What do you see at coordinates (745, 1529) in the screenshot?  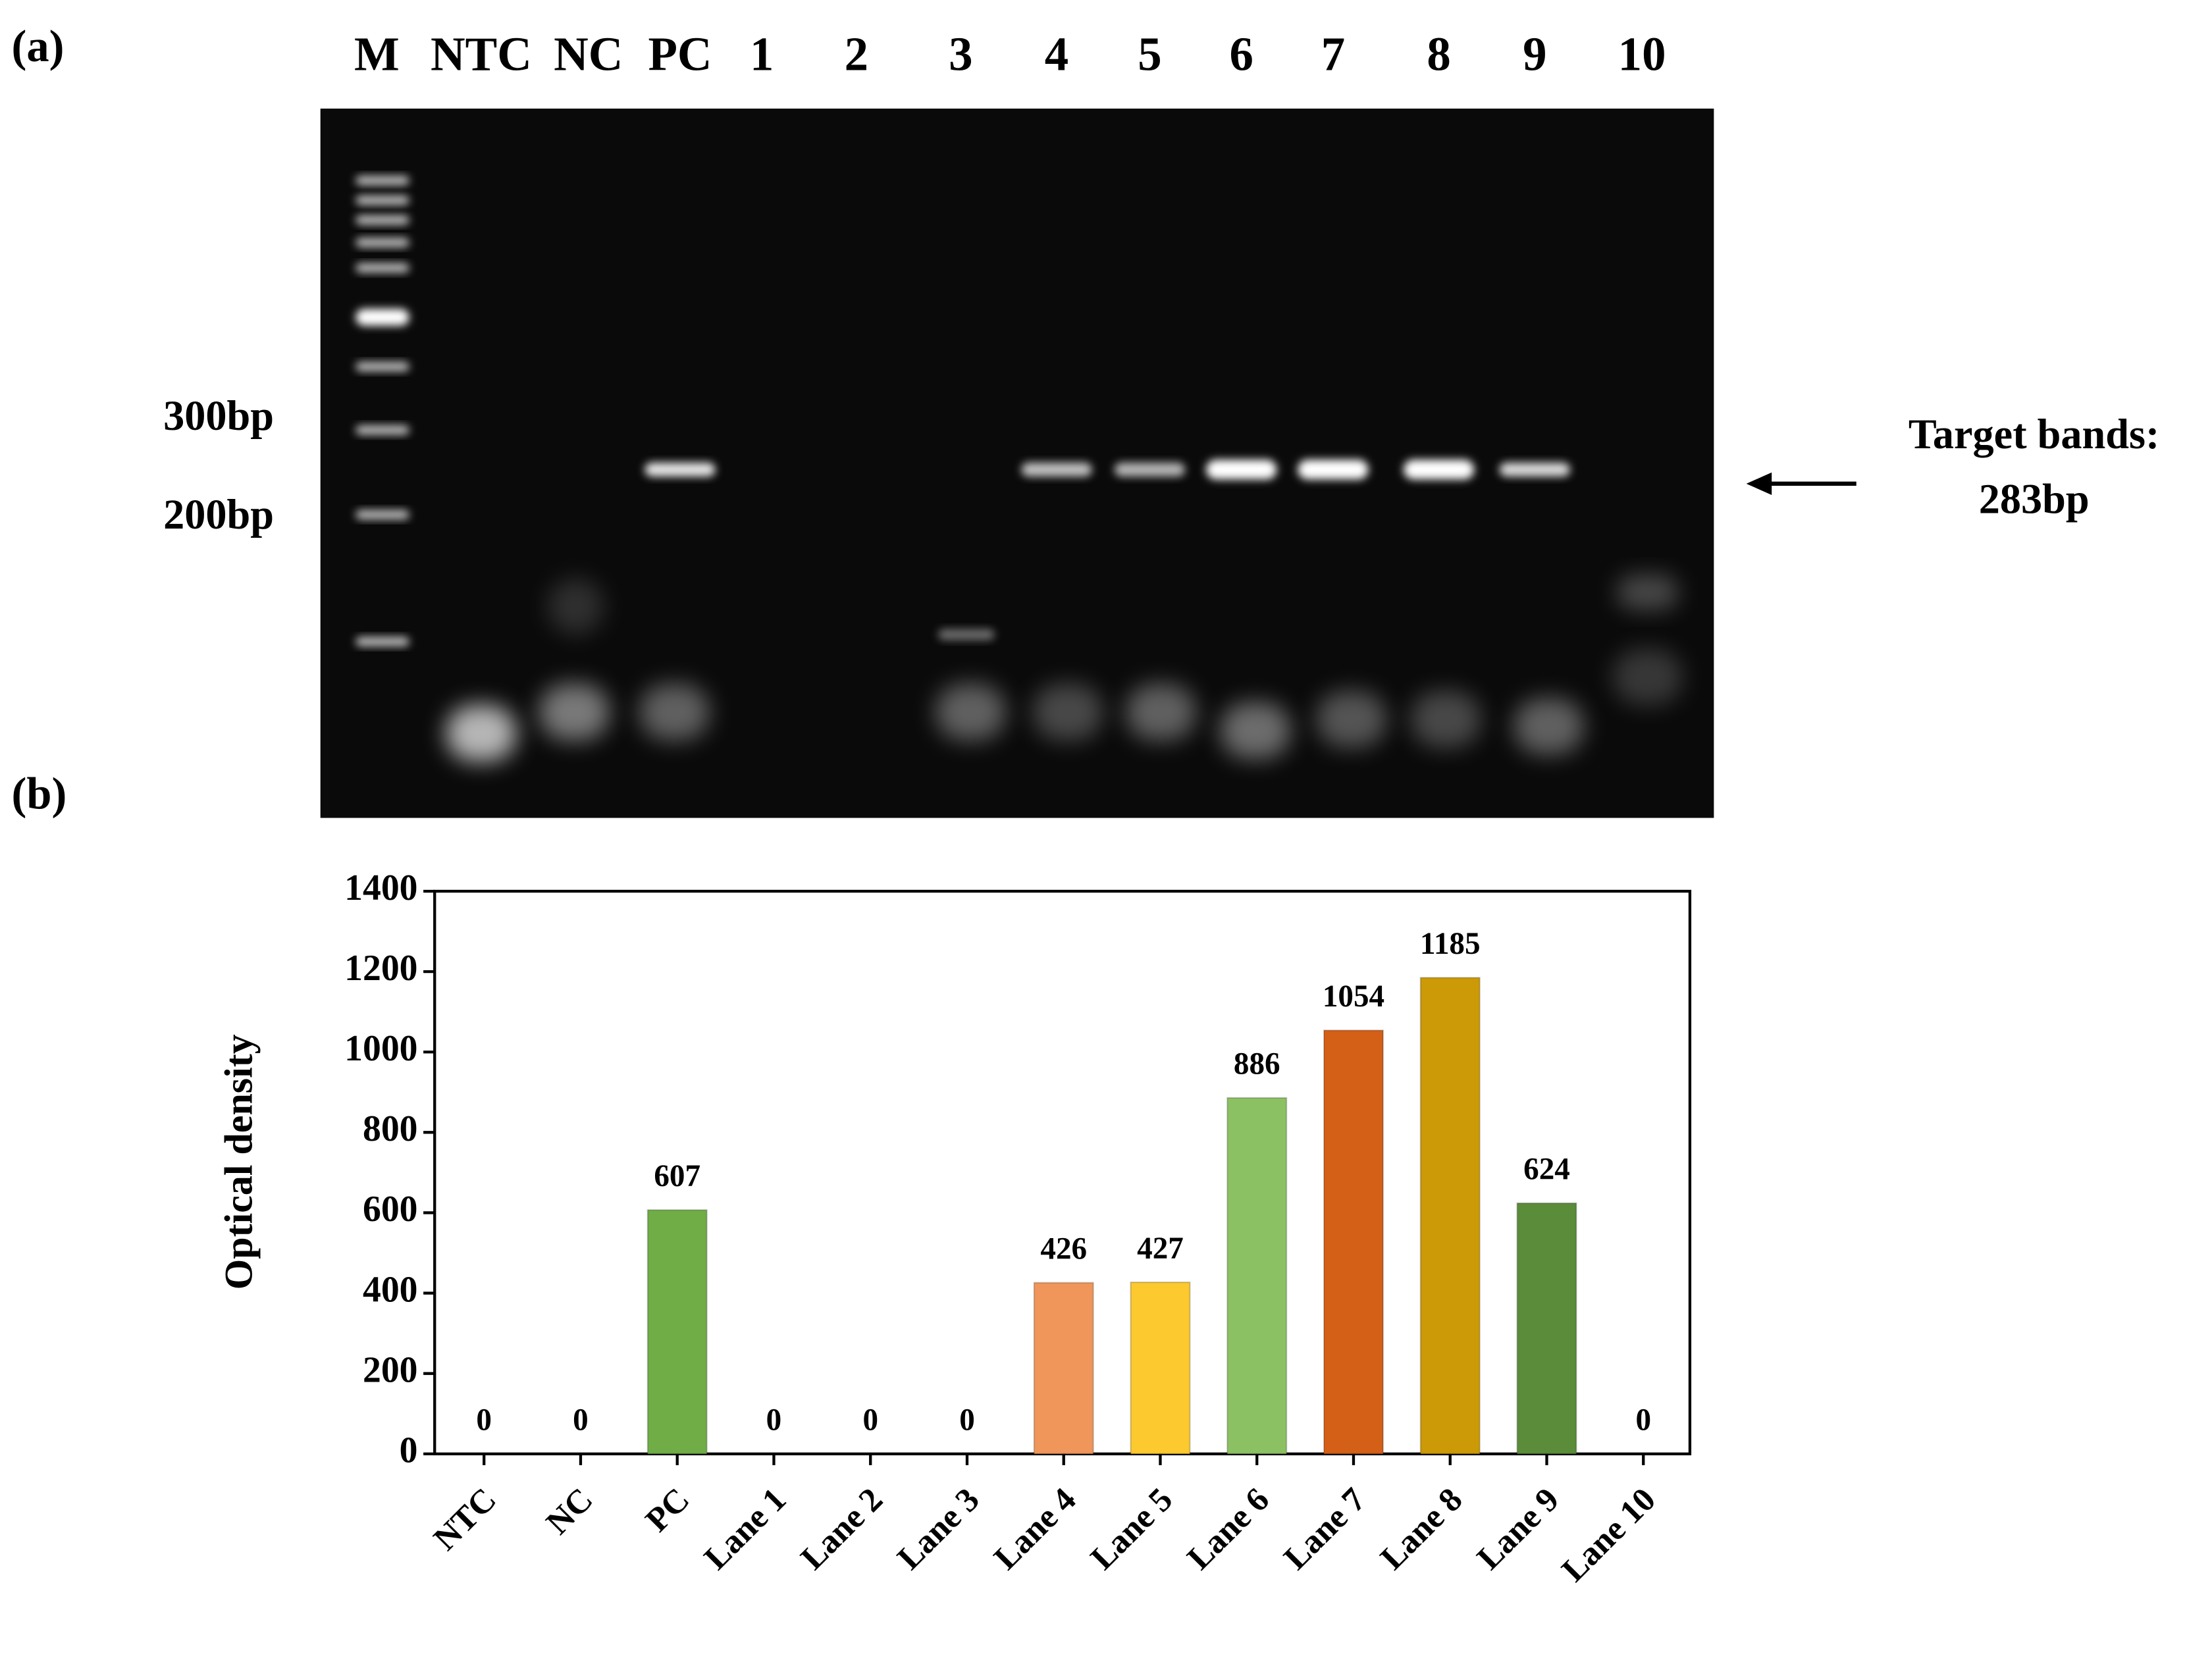 I see `x-tick-label: Lane 1` at bounding box center [745, 1529].